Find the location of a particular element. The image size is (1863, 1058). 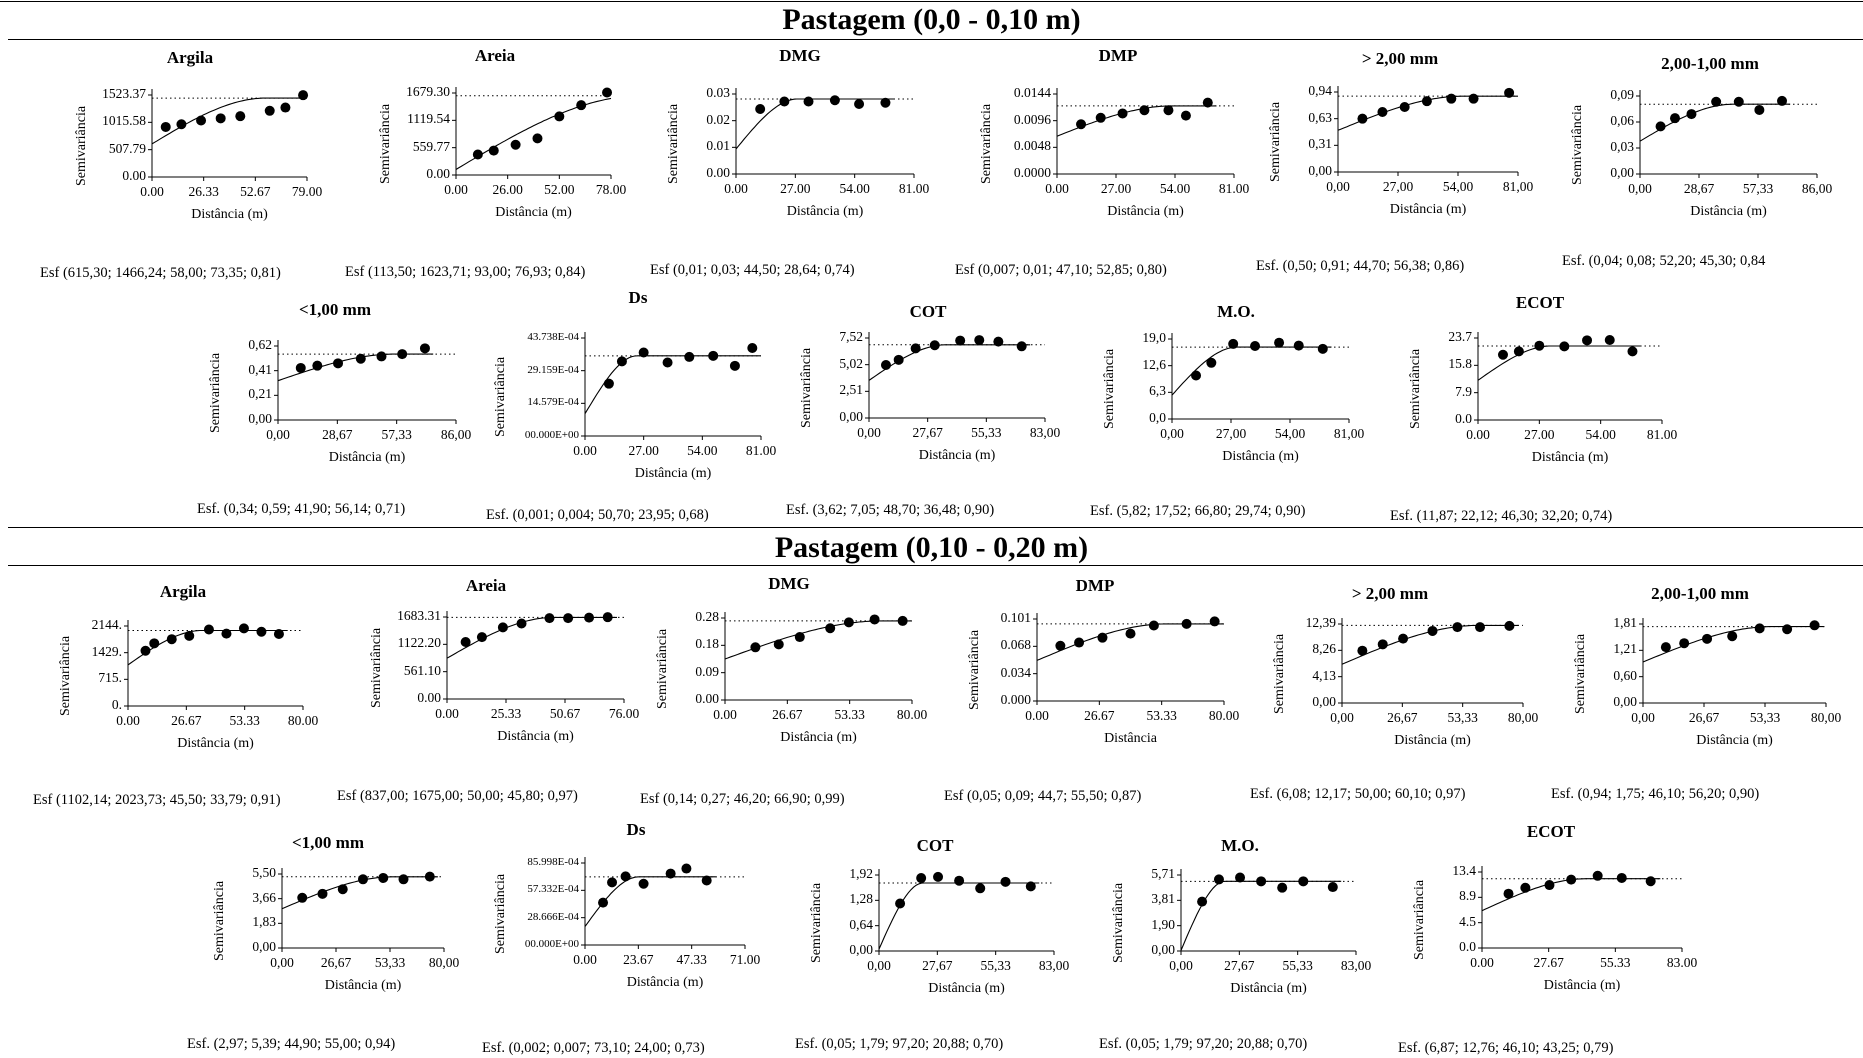

x-tick-label: 86,00 is located at coordinates (1817, 188).